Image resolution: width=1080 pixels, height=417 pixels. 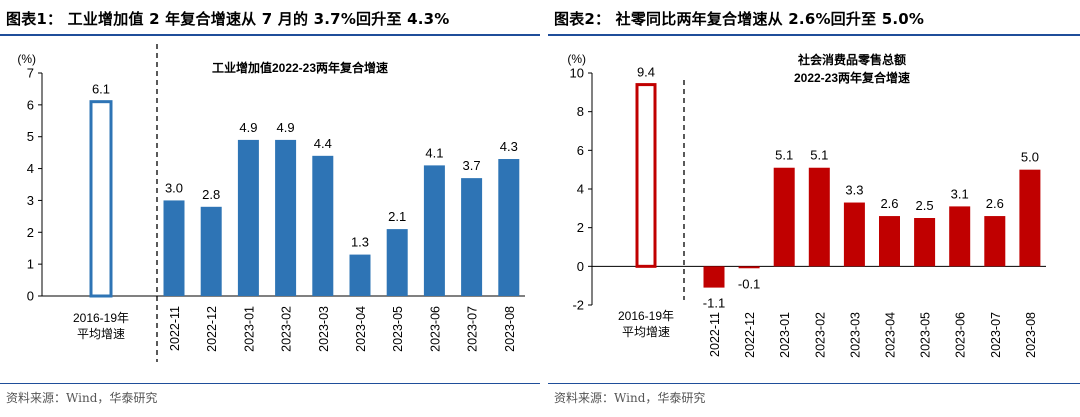 I want to click on chart-title: 工业增加值2022-23两年复合增速, so click(x=300, y=67).